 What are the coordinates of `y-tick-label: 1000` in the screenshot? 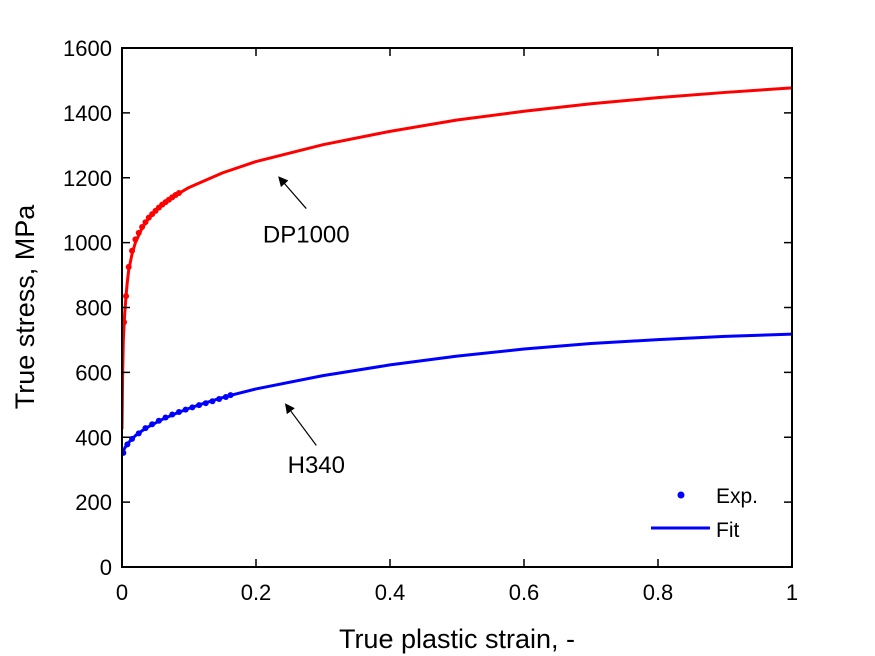 It's located at (87, 243).